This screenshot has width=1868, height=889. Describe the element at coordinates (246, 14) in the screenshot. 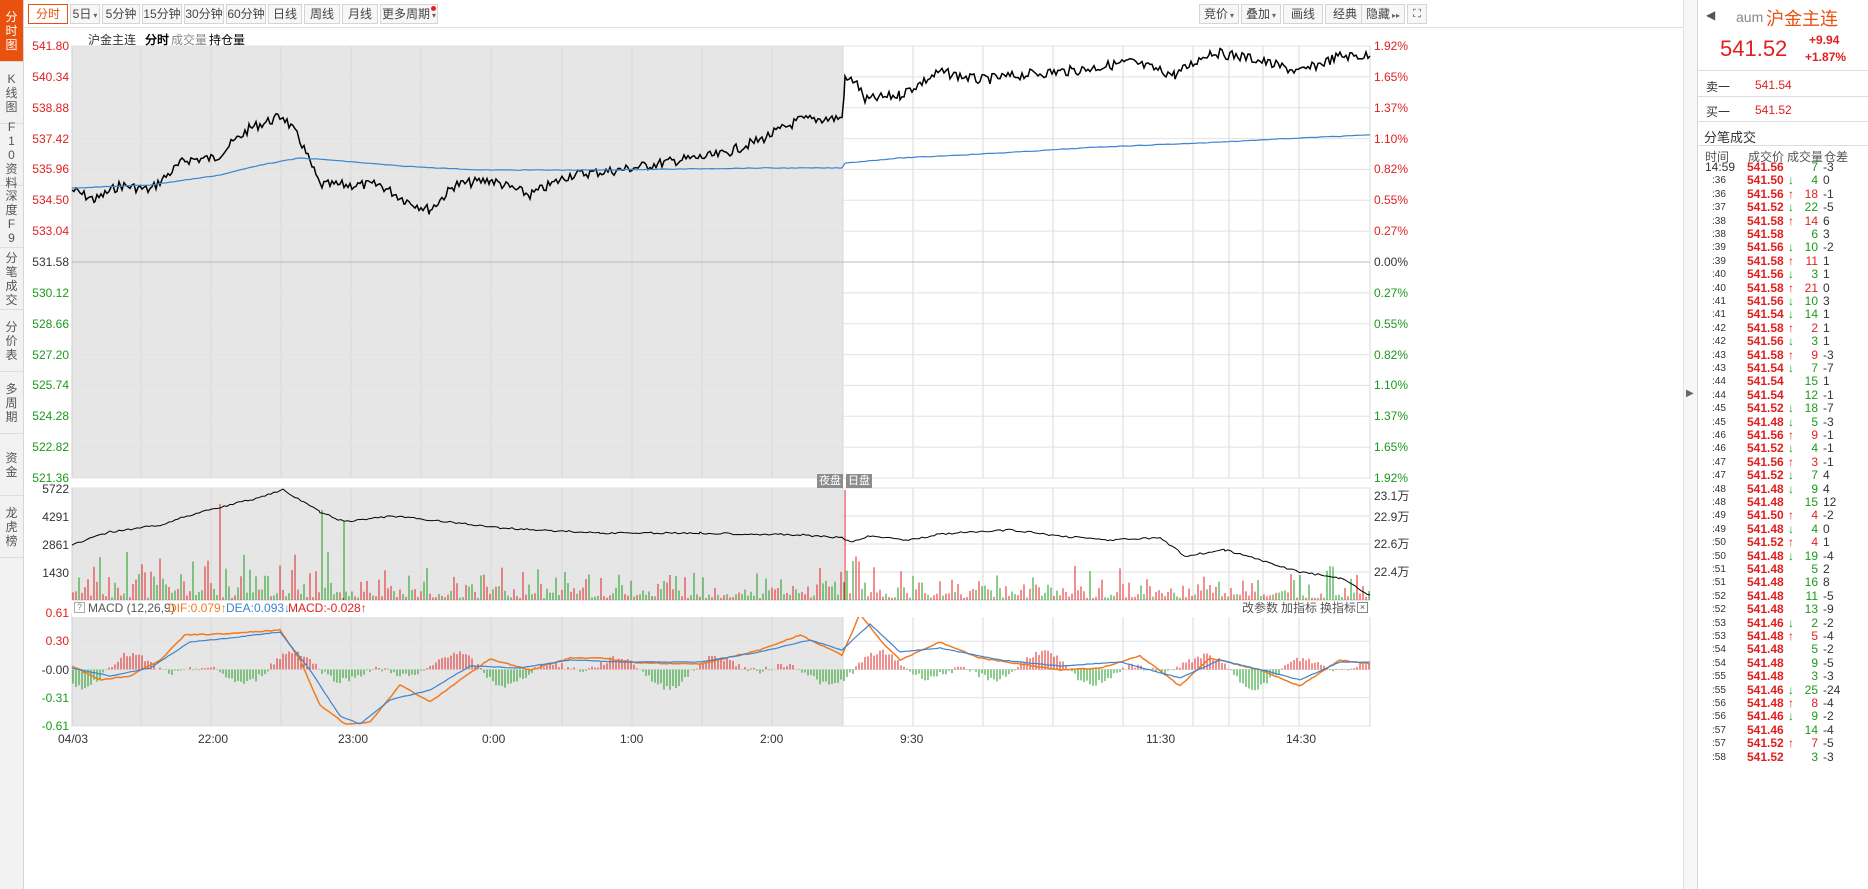

I see `period-button-5: 60分钟` at that location.